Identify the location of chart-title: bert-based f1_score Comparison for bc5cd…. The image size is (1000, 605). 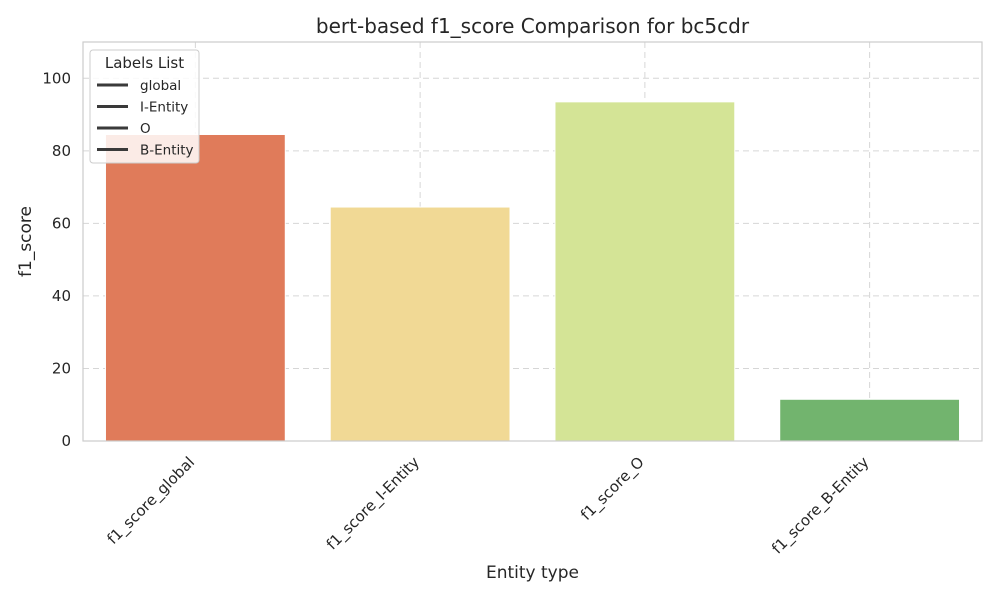
(533, 26).